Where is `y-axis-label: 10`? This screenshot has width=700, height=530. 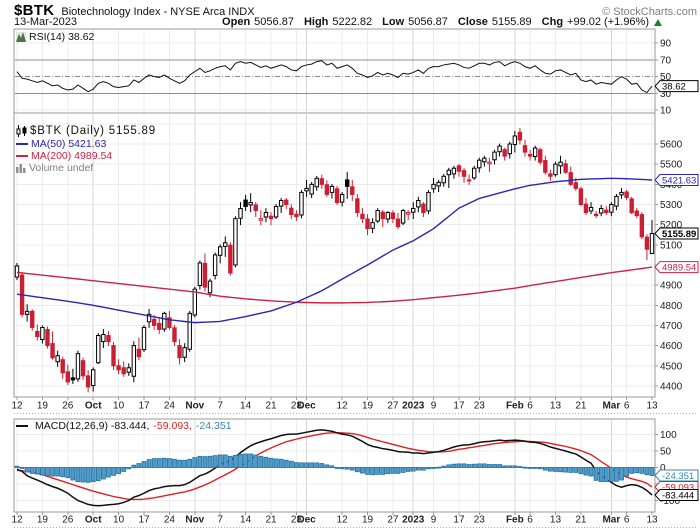
y-axis-label: 10 is located at coordinates (666, 111).